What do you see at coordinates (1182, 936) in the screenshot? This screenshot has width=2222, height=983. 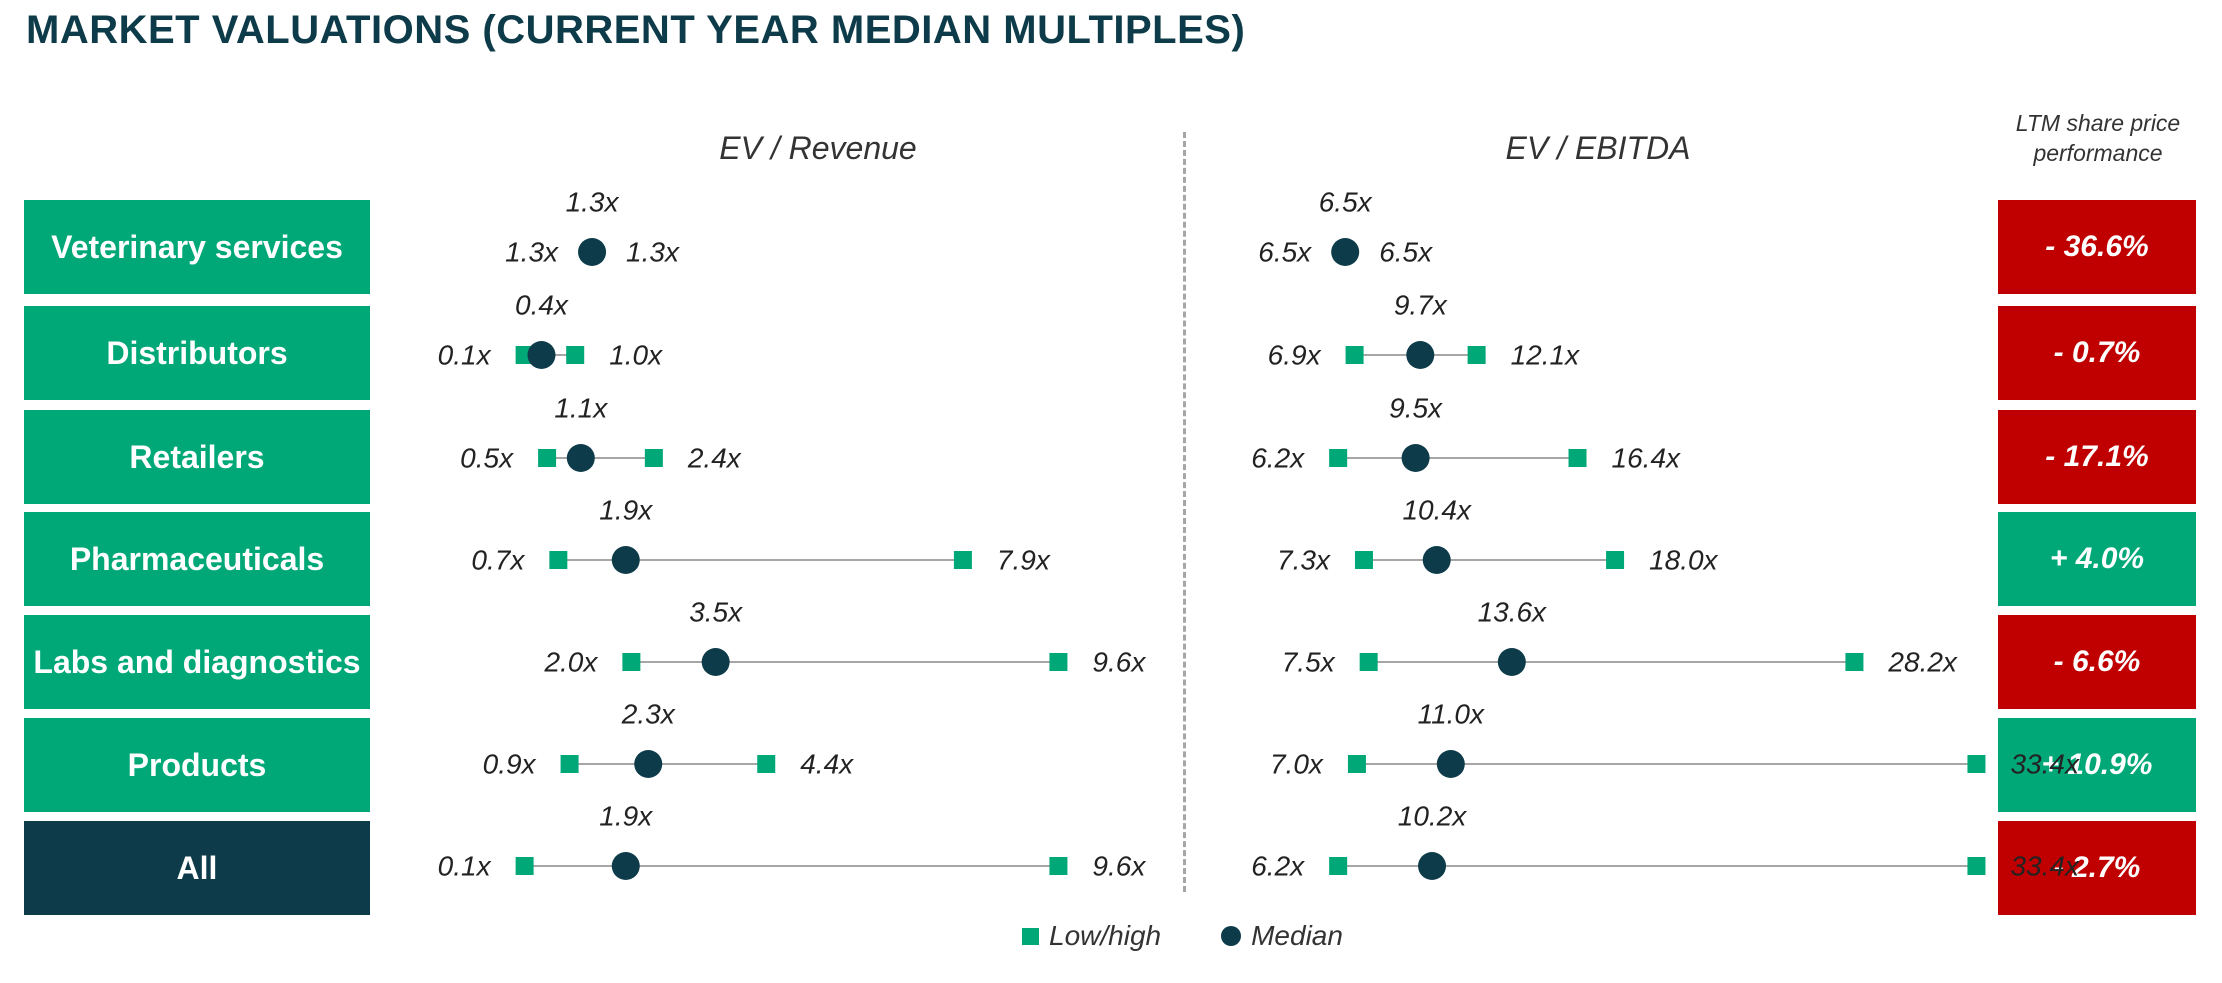 I see `legend: Low/high Median` at bounding box center [1182, 936].